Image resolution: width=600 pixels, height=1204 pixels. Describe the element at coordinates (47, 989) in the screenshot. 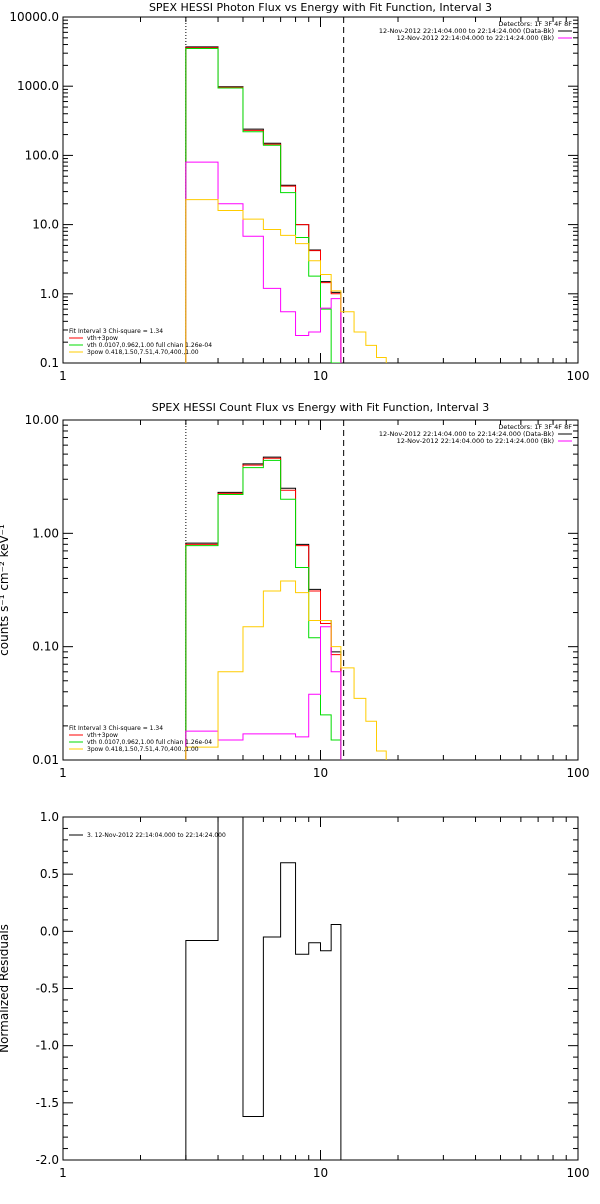

I see `y-tick-label: -0.5` at that location.